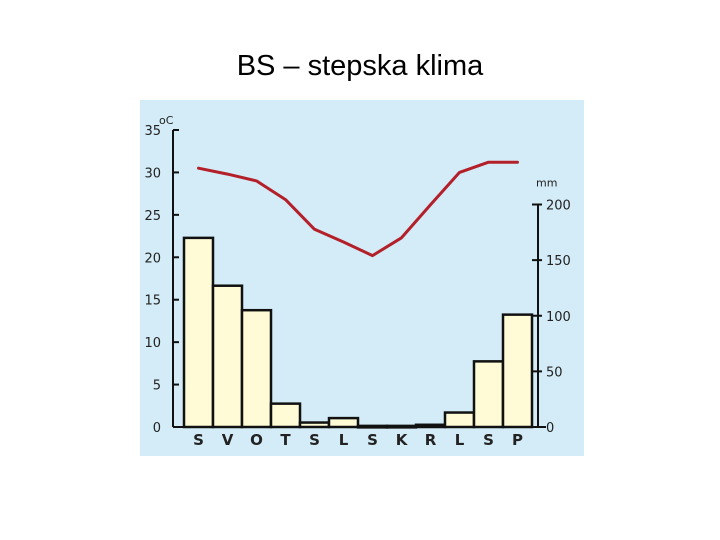 This screenshot has height=540, width=720. What do you see at coordinates (152, 216) in the screenshot?
I see `left-axis-tick-label: 25` at bounding box center [152, 216].